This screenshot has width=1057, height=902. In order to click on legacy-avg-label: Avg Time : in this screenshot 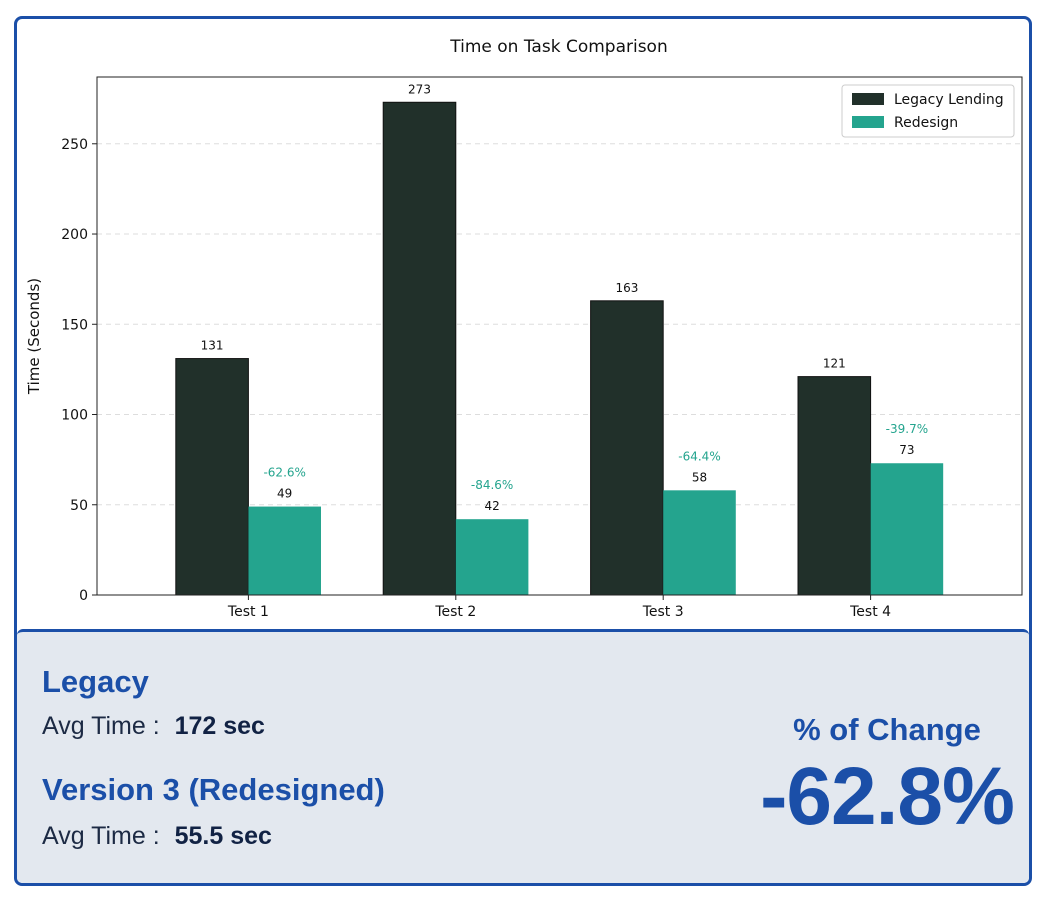, I will do `click(101, 726)`.